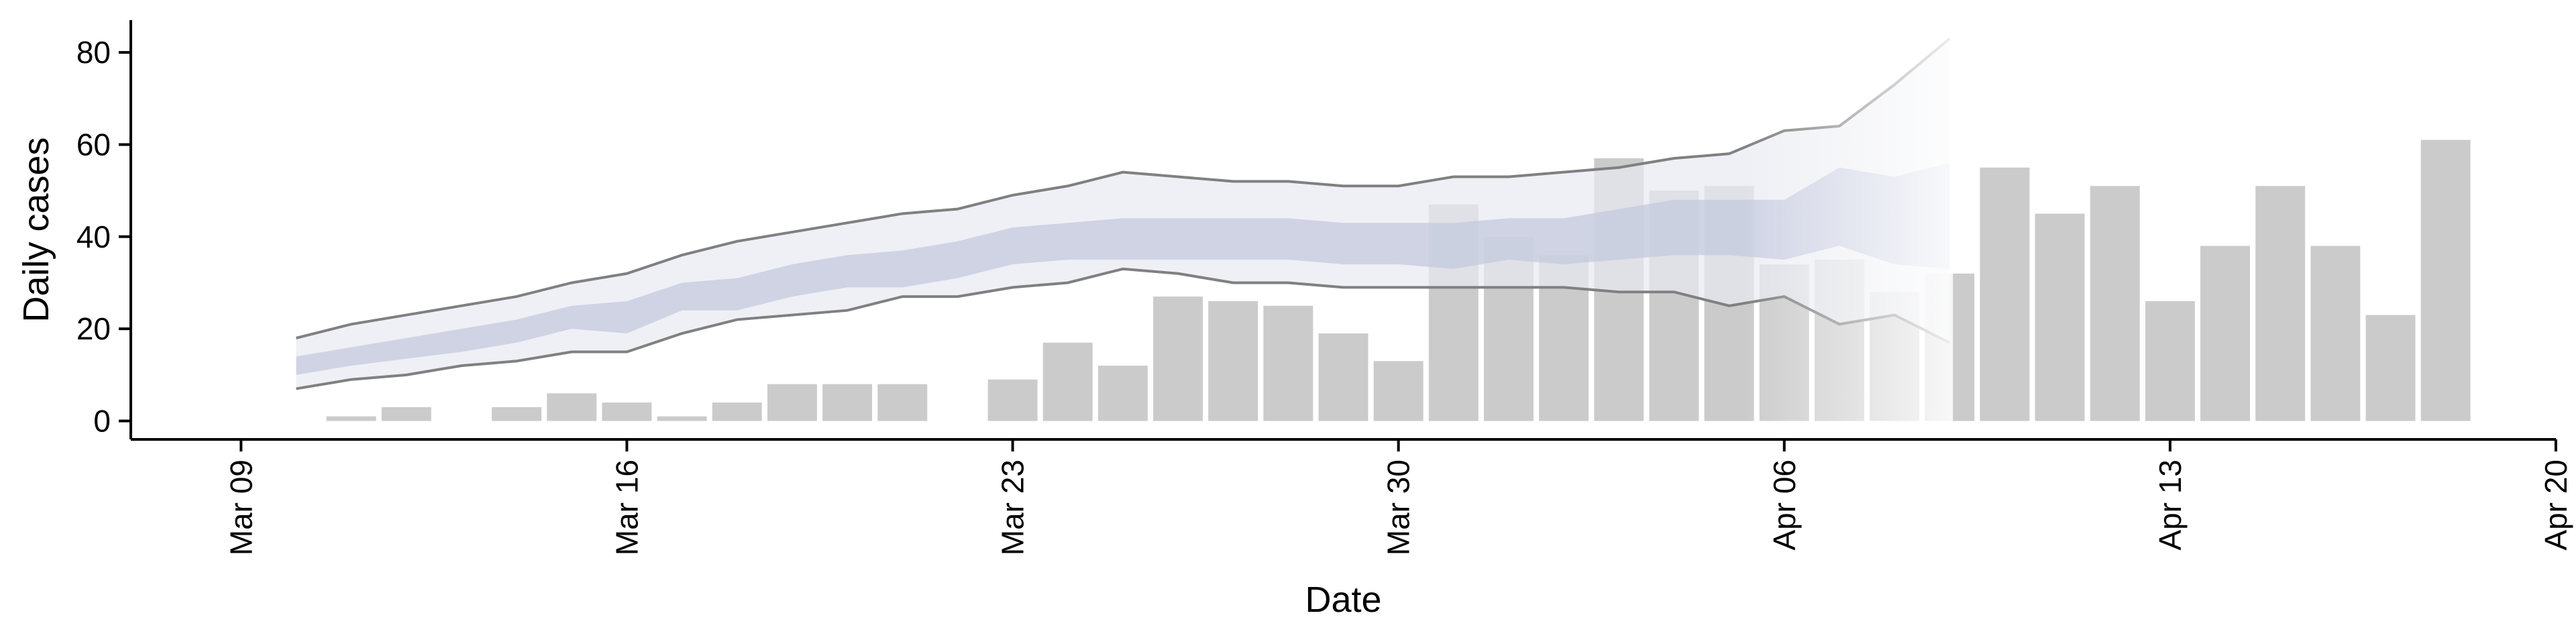  I want to click on x-tick-label-3: Mar 30, so click(1398, 507).